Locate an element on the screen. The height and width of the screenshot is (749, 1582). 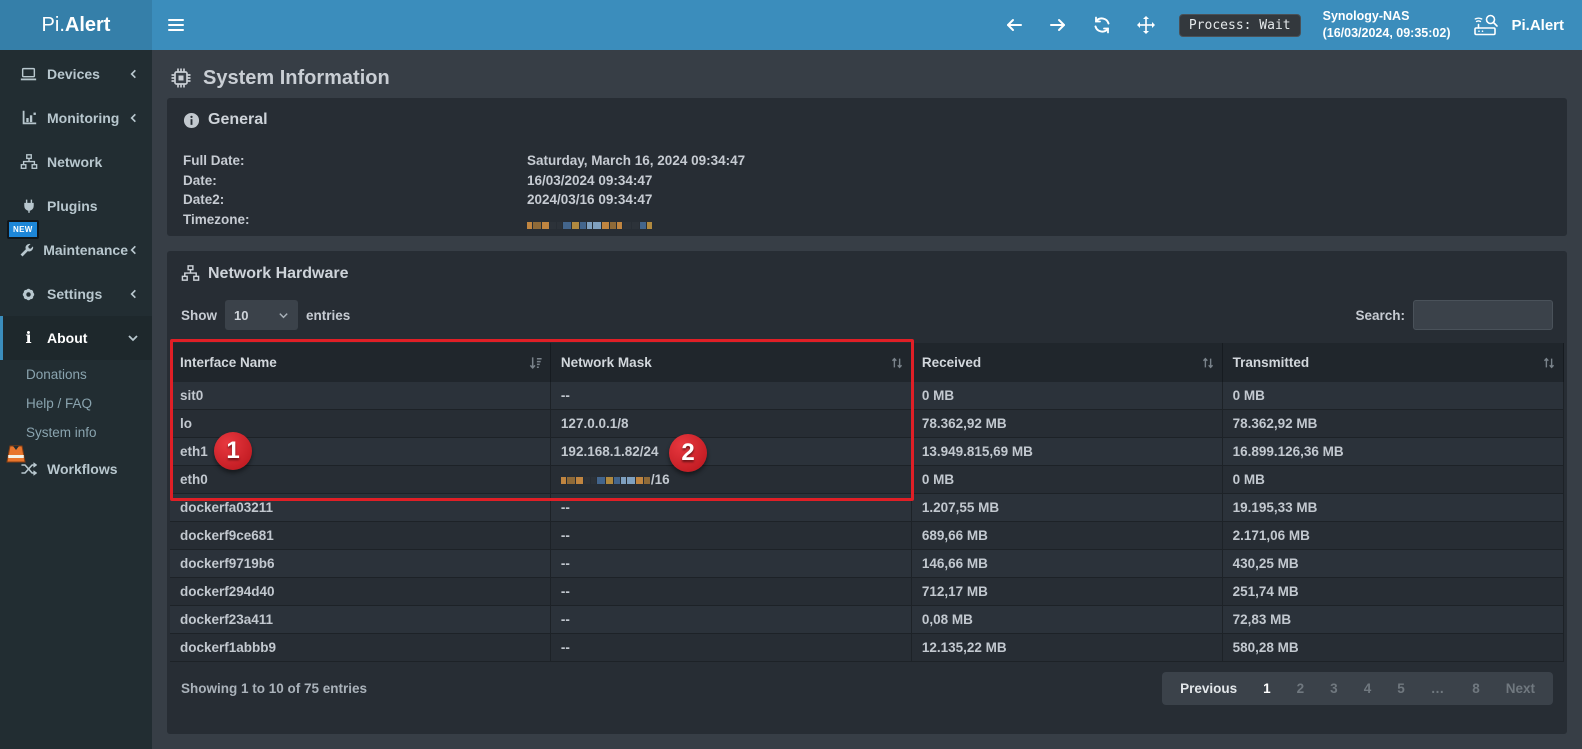
general-title: General is located at coordinates (238, 119).